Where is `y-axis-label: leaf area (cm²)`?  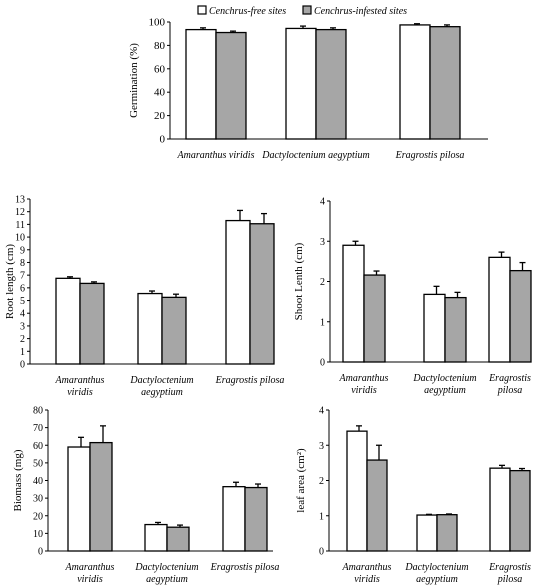
y-axis-label: leaf area (cm²) is located at coordinates (301, 480).